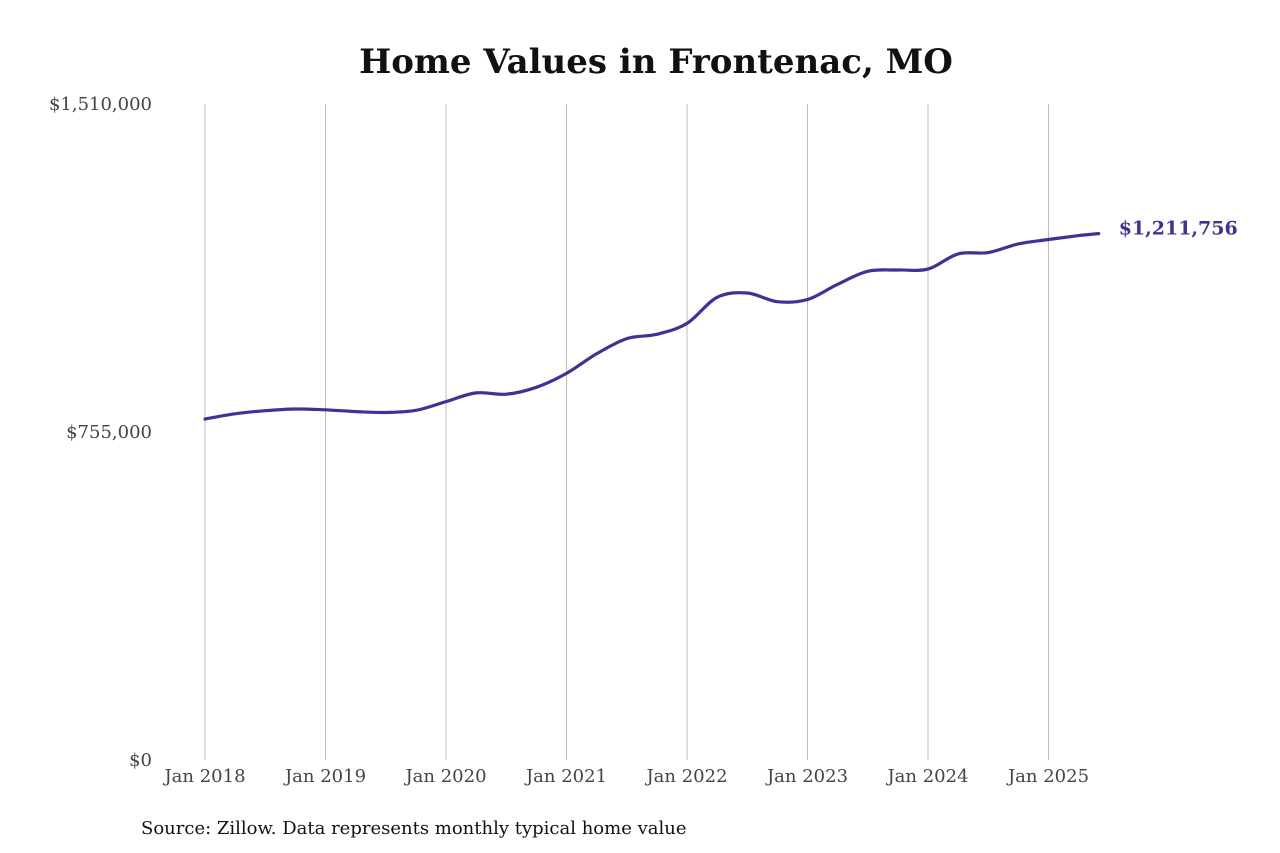 This screenshot has height=853, width=1280. I want to click on x-tick-label: Jan 2019, so click(324, 776).